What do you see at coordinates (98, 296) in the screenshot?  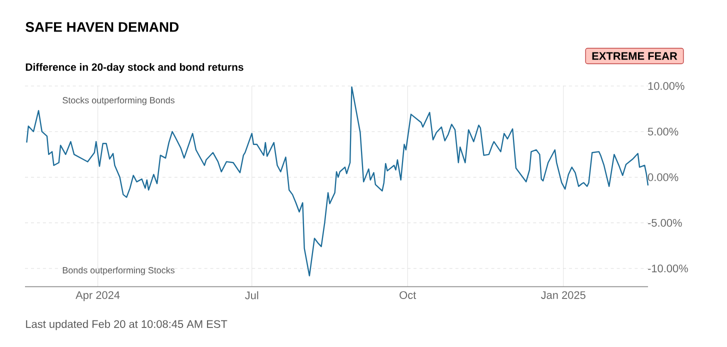 I see `x-tick-label: Apr 2024` at bounding box center [98, 296].